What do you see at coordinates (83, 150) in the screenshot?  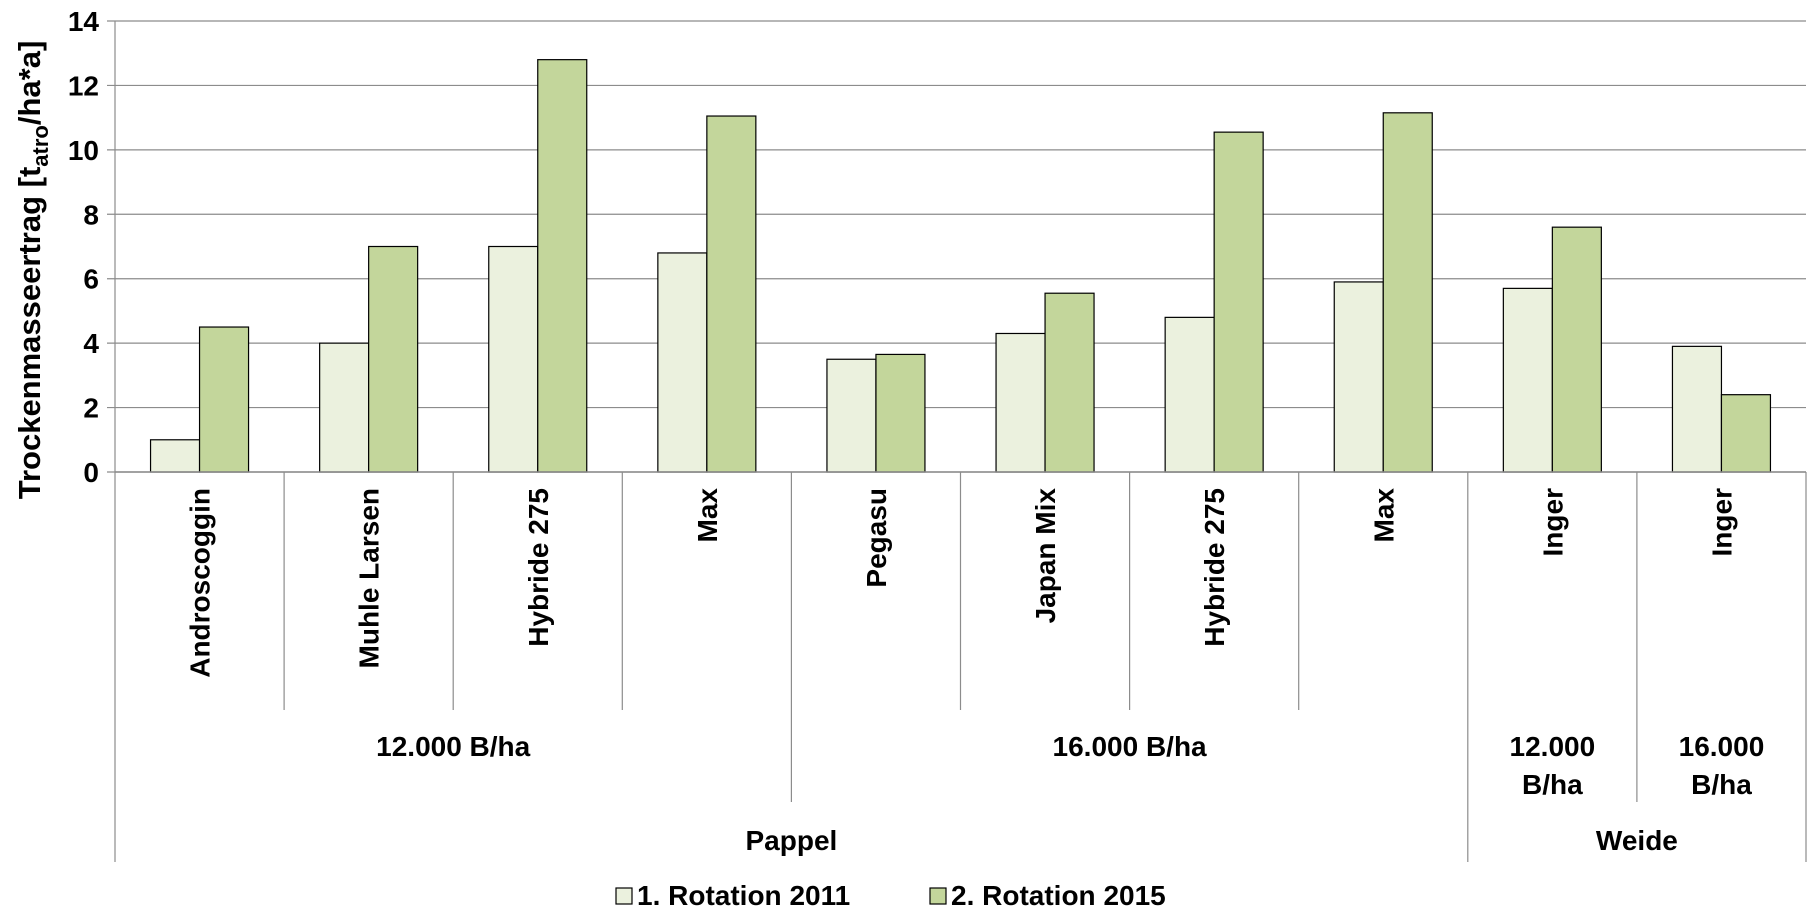 I see `y-tick-label: 10` at bounding box center [83, 150].